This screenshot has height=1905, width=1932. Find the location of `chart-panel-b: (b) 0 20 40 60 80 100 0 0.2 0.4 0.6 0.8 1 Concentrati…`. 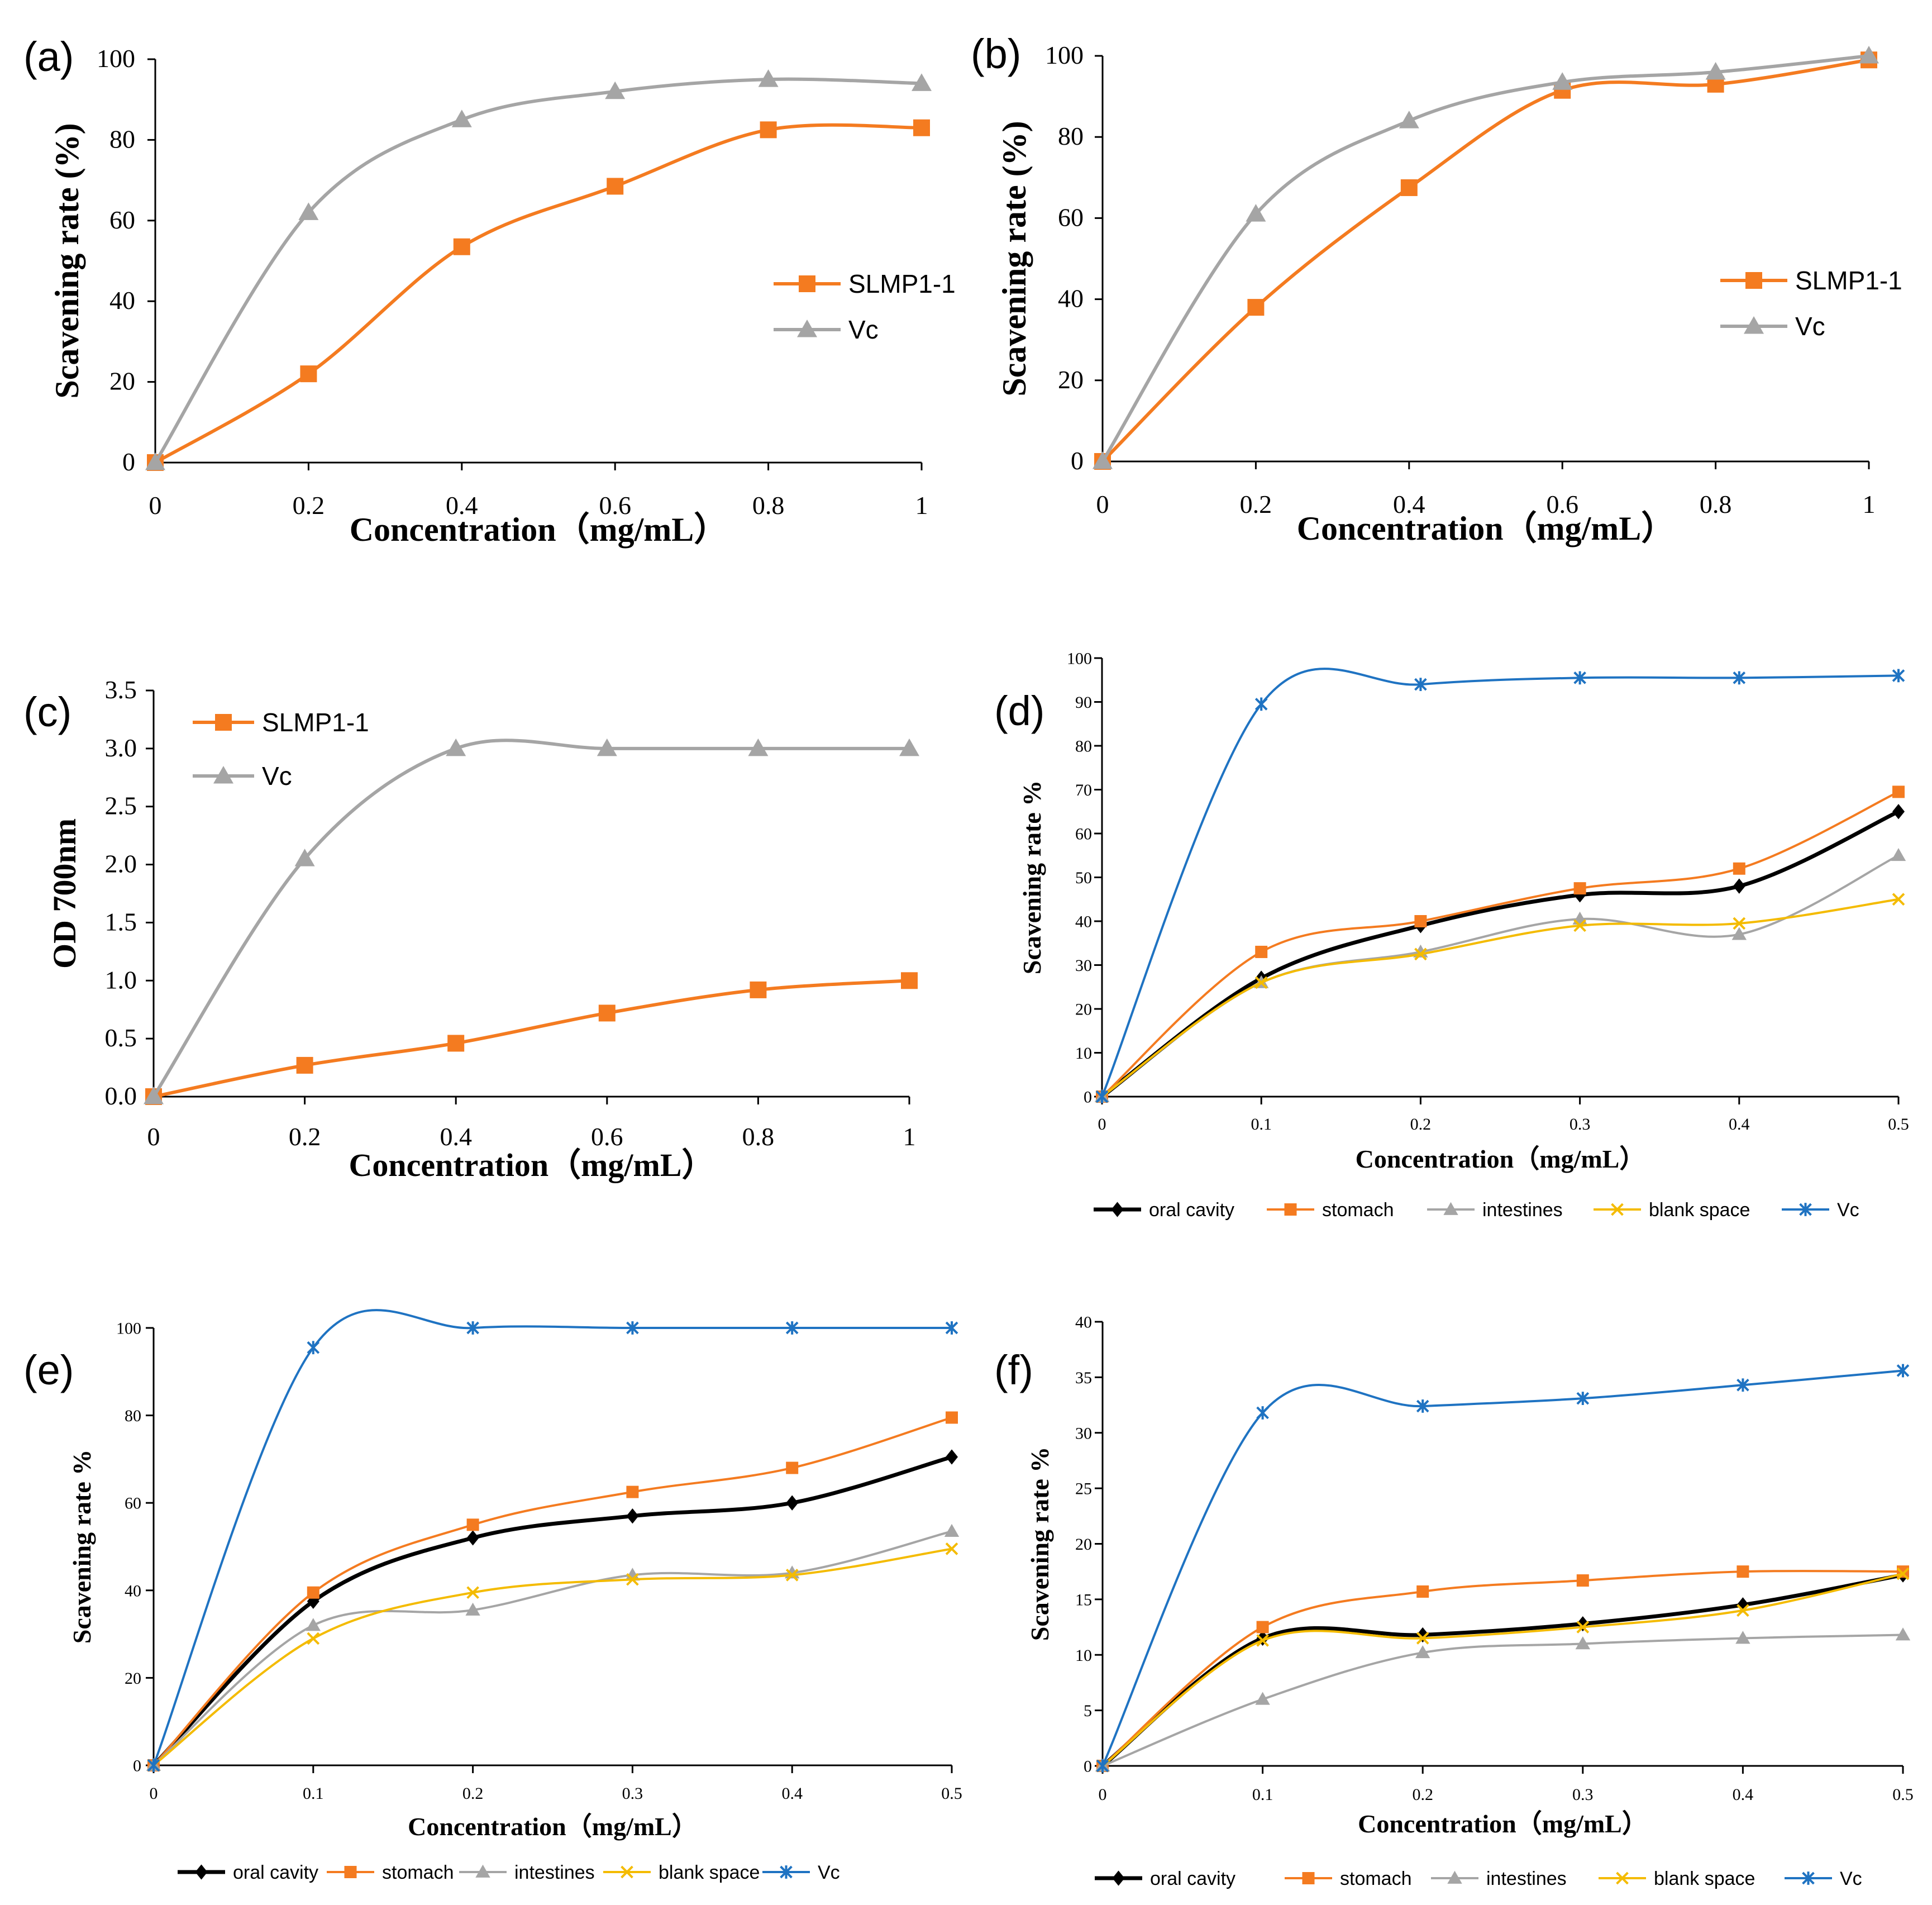

chart-panel-b: (b) 0 20 40 60 80 100 0 0.2 0.4 0.6 0.8 1 Concentrati… is located at coordinates (1437, 289).